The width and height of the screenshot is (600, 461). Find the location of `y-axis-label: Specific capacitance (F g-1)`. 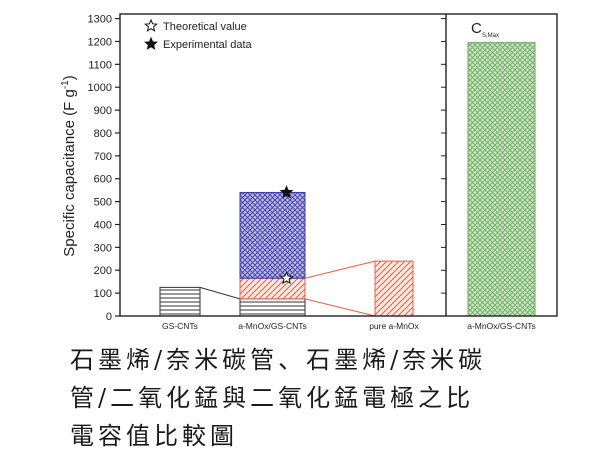

y-axis-label: Specific capacitance (F g-1) is located at coordinates (69, 165).